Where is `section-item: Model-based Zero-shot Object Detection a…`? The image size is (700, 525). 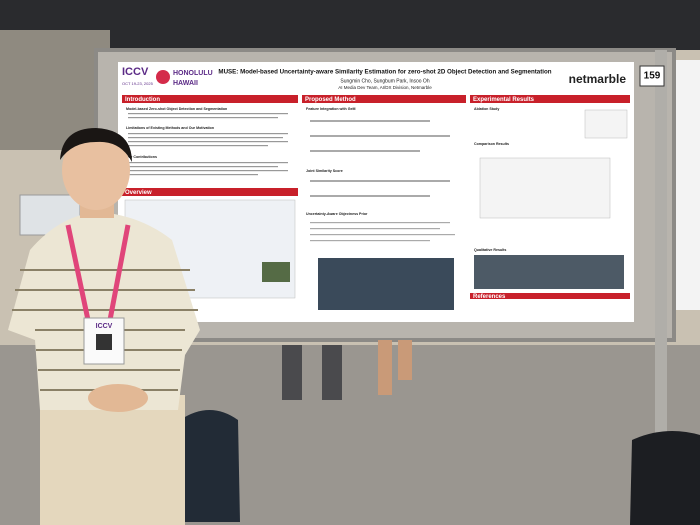 section-item: Model-based Zero-shot Object Detection a… is located at coordinates (176, 109).